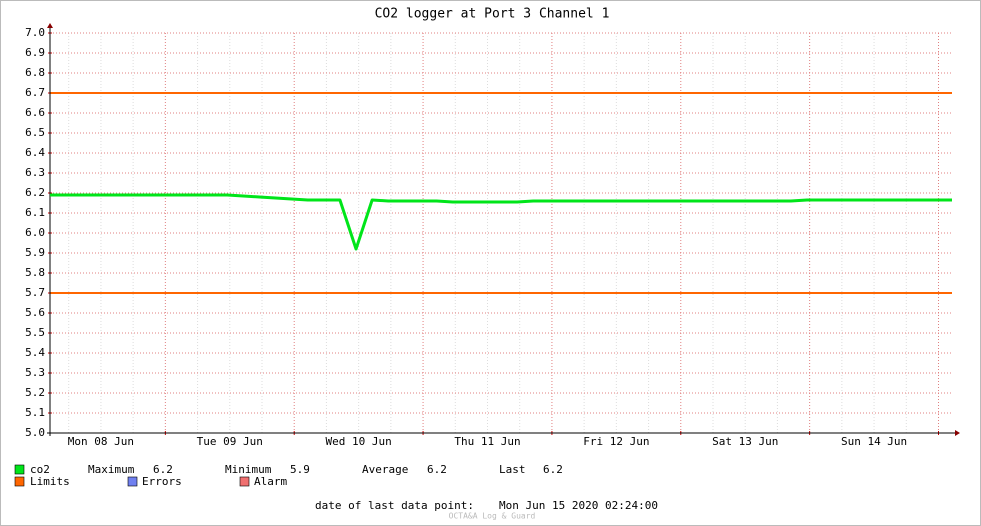 This screenshot has width=981, height=526. Describe the element at coordinates (874, 441) in the screenshot. I see `x-tick-label: Sun 14 Jun` at that location.